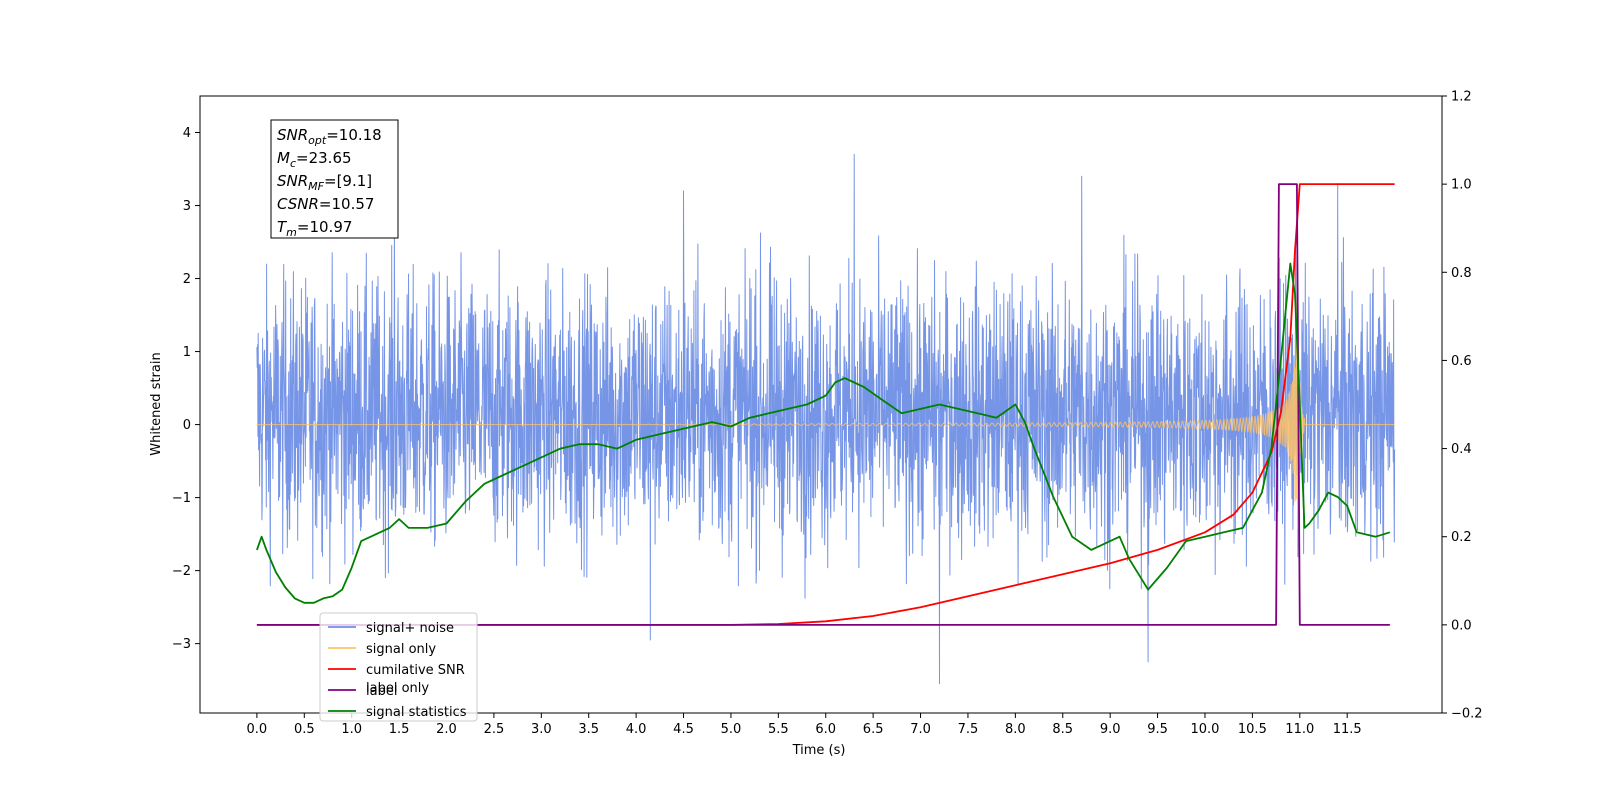 The width and height of the screenshot is (1600, 800). Describe the element at coordinates (636, 729) in the screenshot. I see `x-tick-label: 4.0` at that location.